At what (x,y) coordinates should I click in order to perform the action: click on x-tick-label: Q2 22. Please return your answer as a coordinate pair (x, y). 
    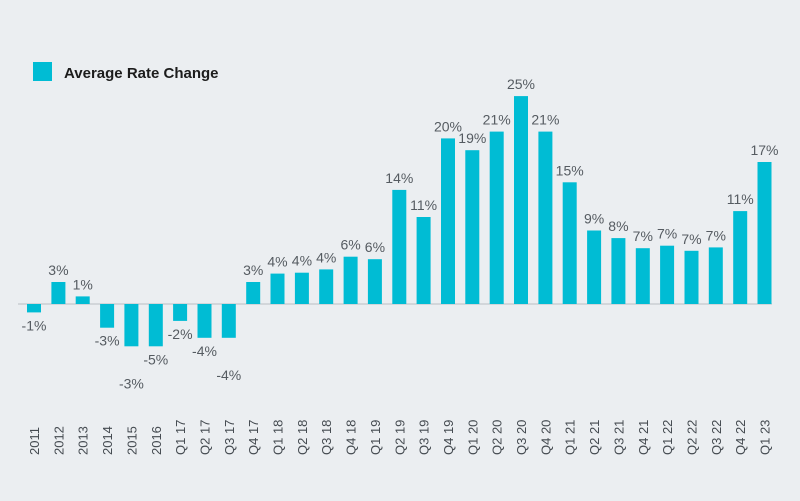
    Looking at the image, I should click on (692, 437).